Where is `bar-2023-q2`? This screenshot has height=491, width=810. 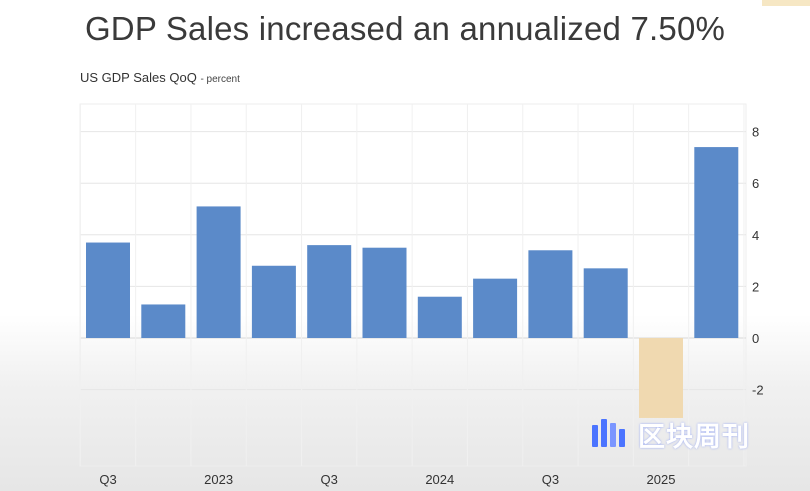
bar-2023-q2 is located at coordinates (273, 301).